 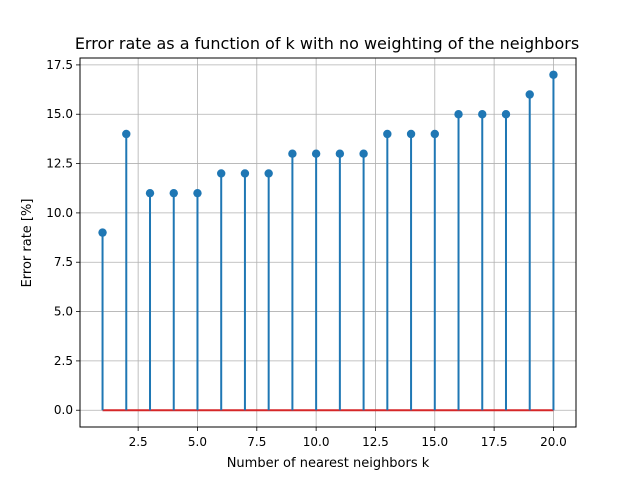 What do you see at coordinates (27, 243) in the screenshot?
I see `y-axis-label: Error rate [%]` at bounding box center [27, 243].